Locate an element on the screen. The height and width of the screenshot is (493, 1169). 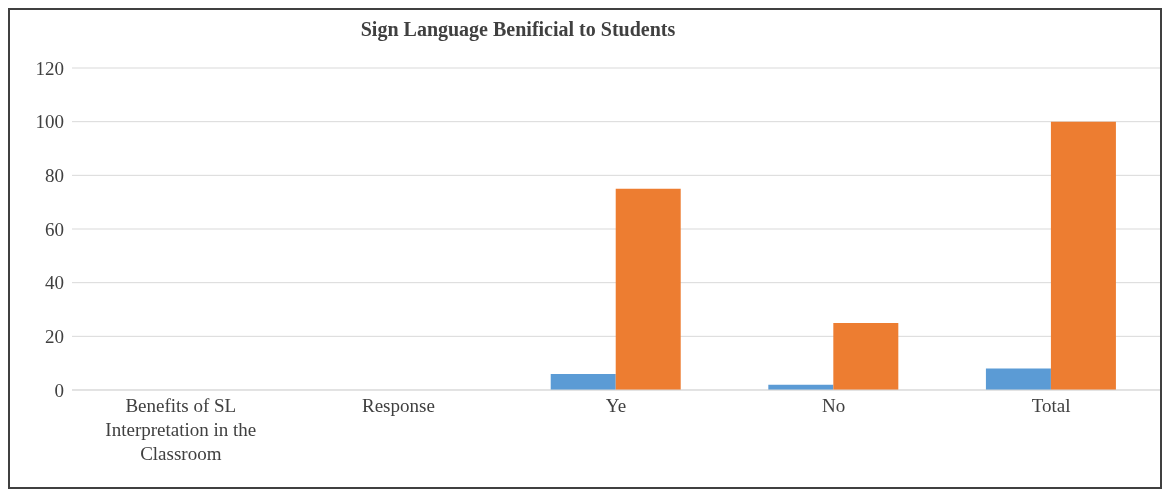
y-tick-label: 80 is located at coordinates (54, 176).